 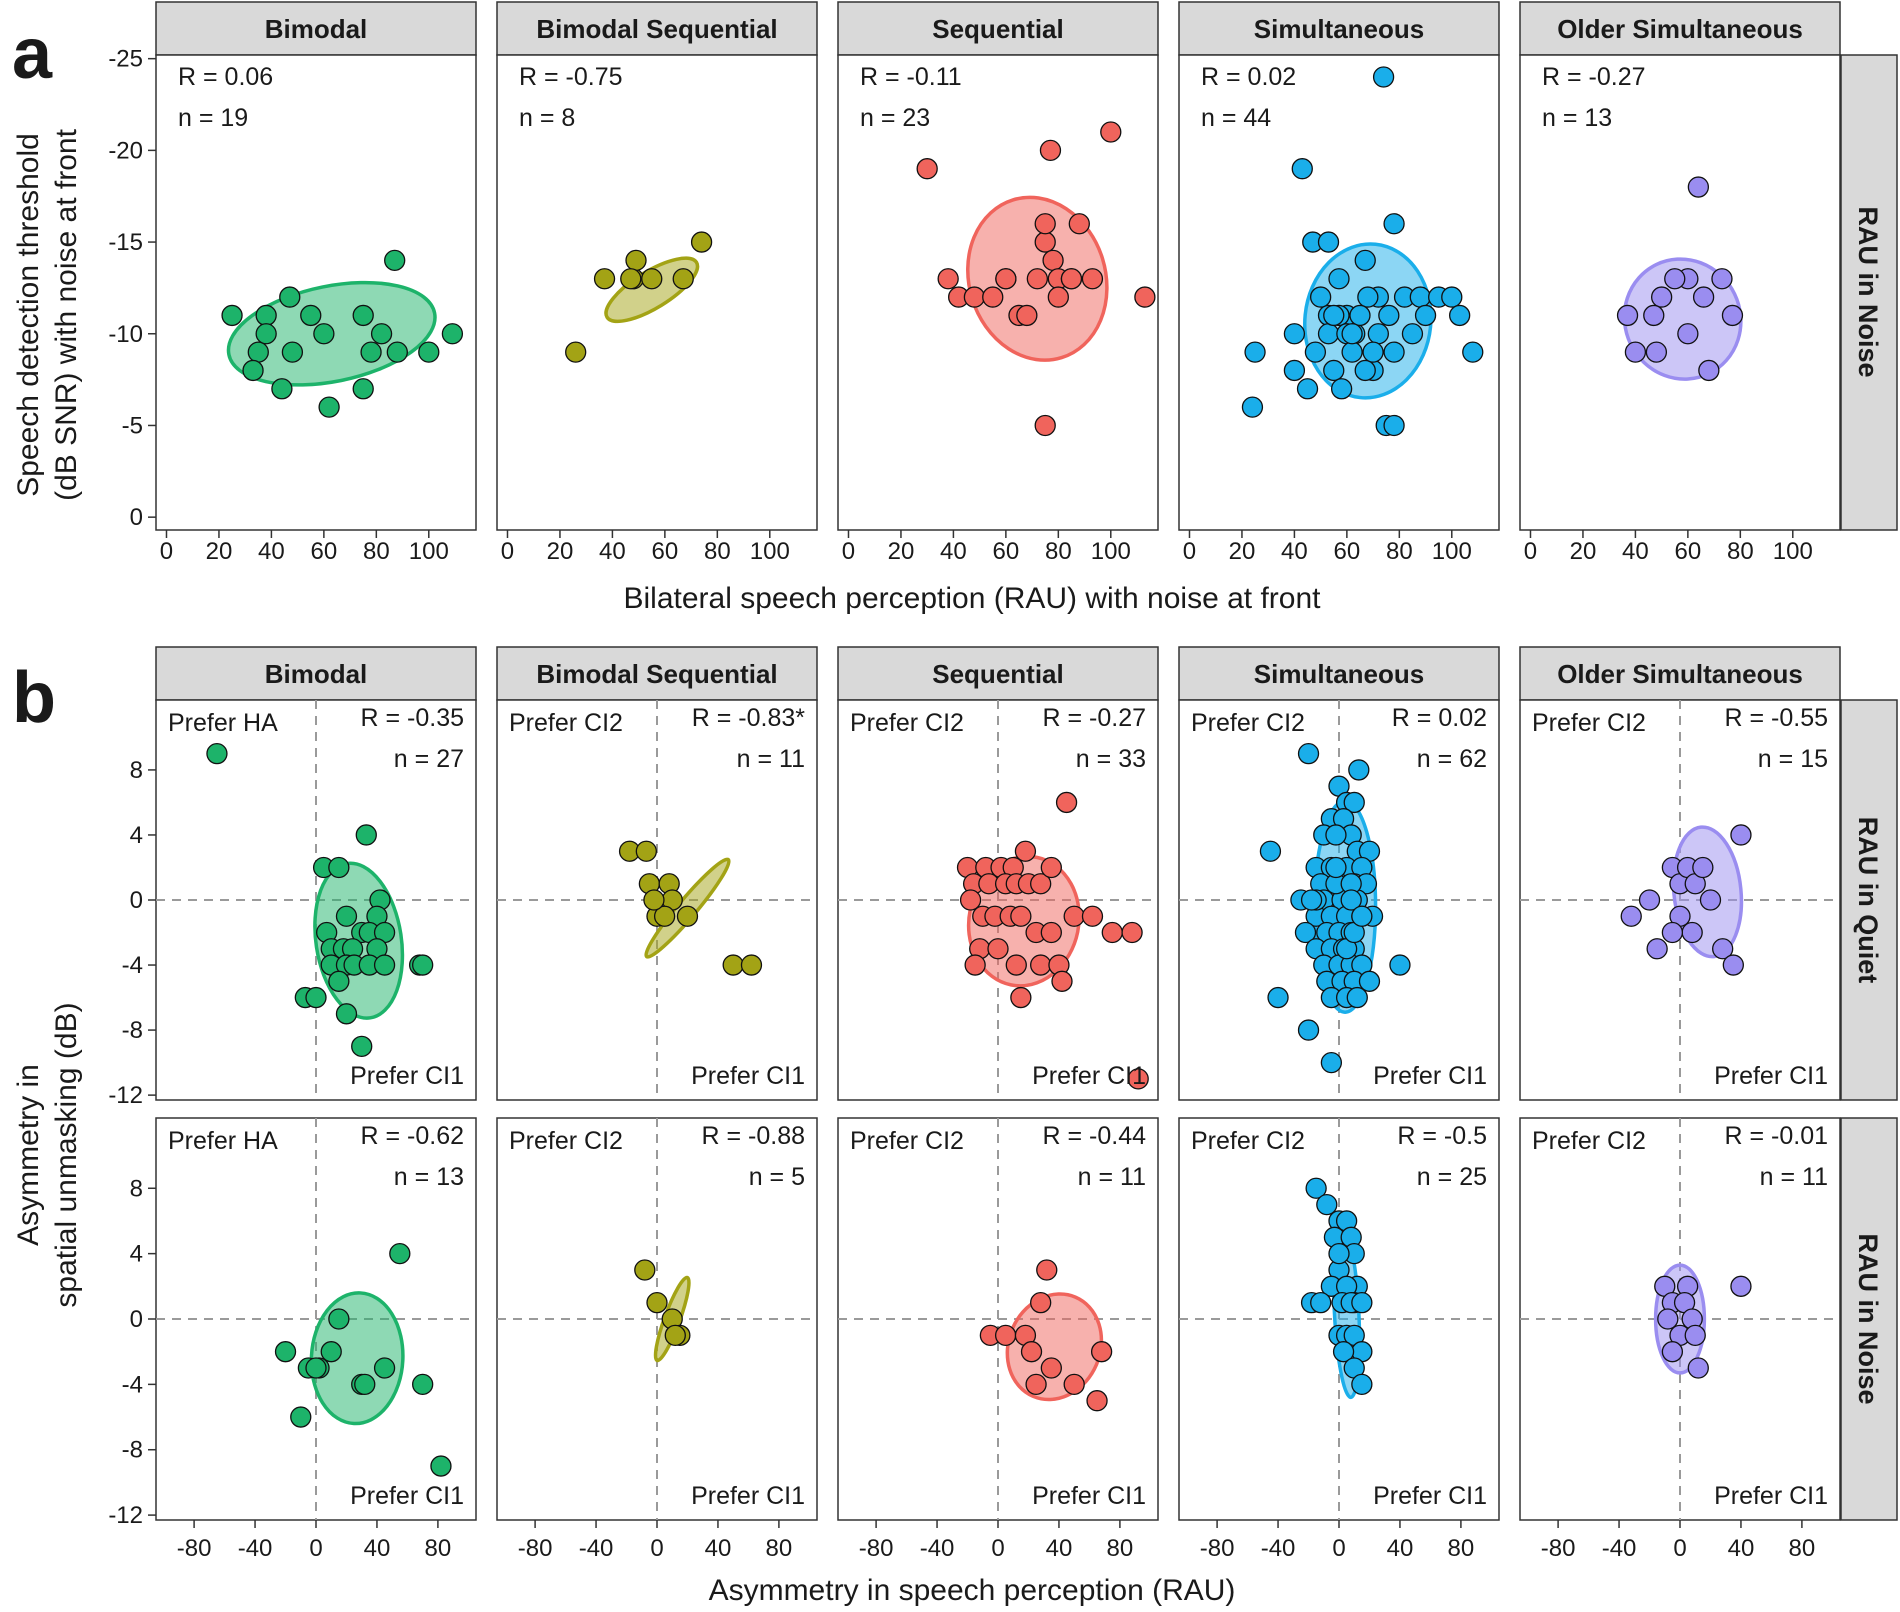 I want to click on x-tick-label-a-2-4: 80, so click(x=1058, y=551).